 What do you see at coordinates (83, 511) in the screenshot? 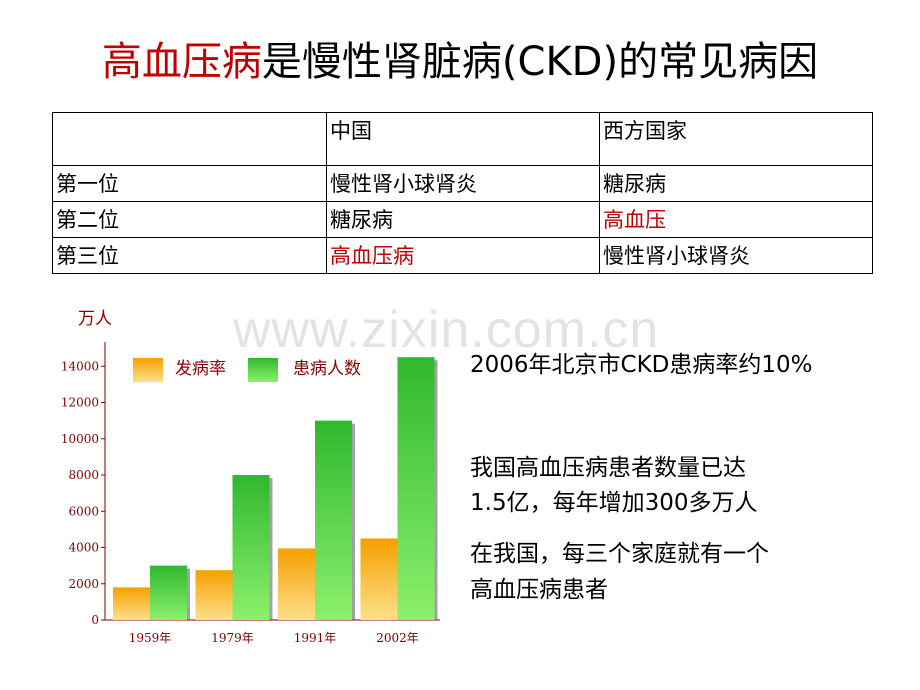
I see `y-tick-label: 6000` at bounding box center [83, 511].